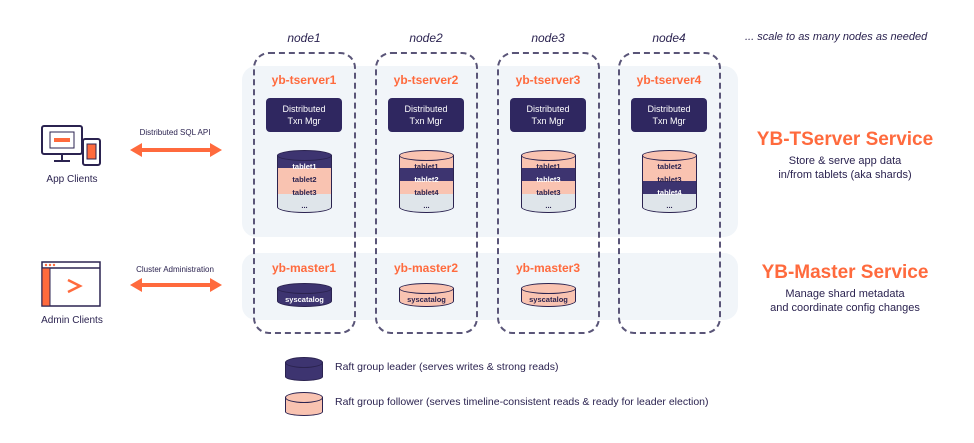 Image resolution: width=974 pixels, height=443 pixels. I want to click on app-clients-label: App Clients, so click(72, 179).